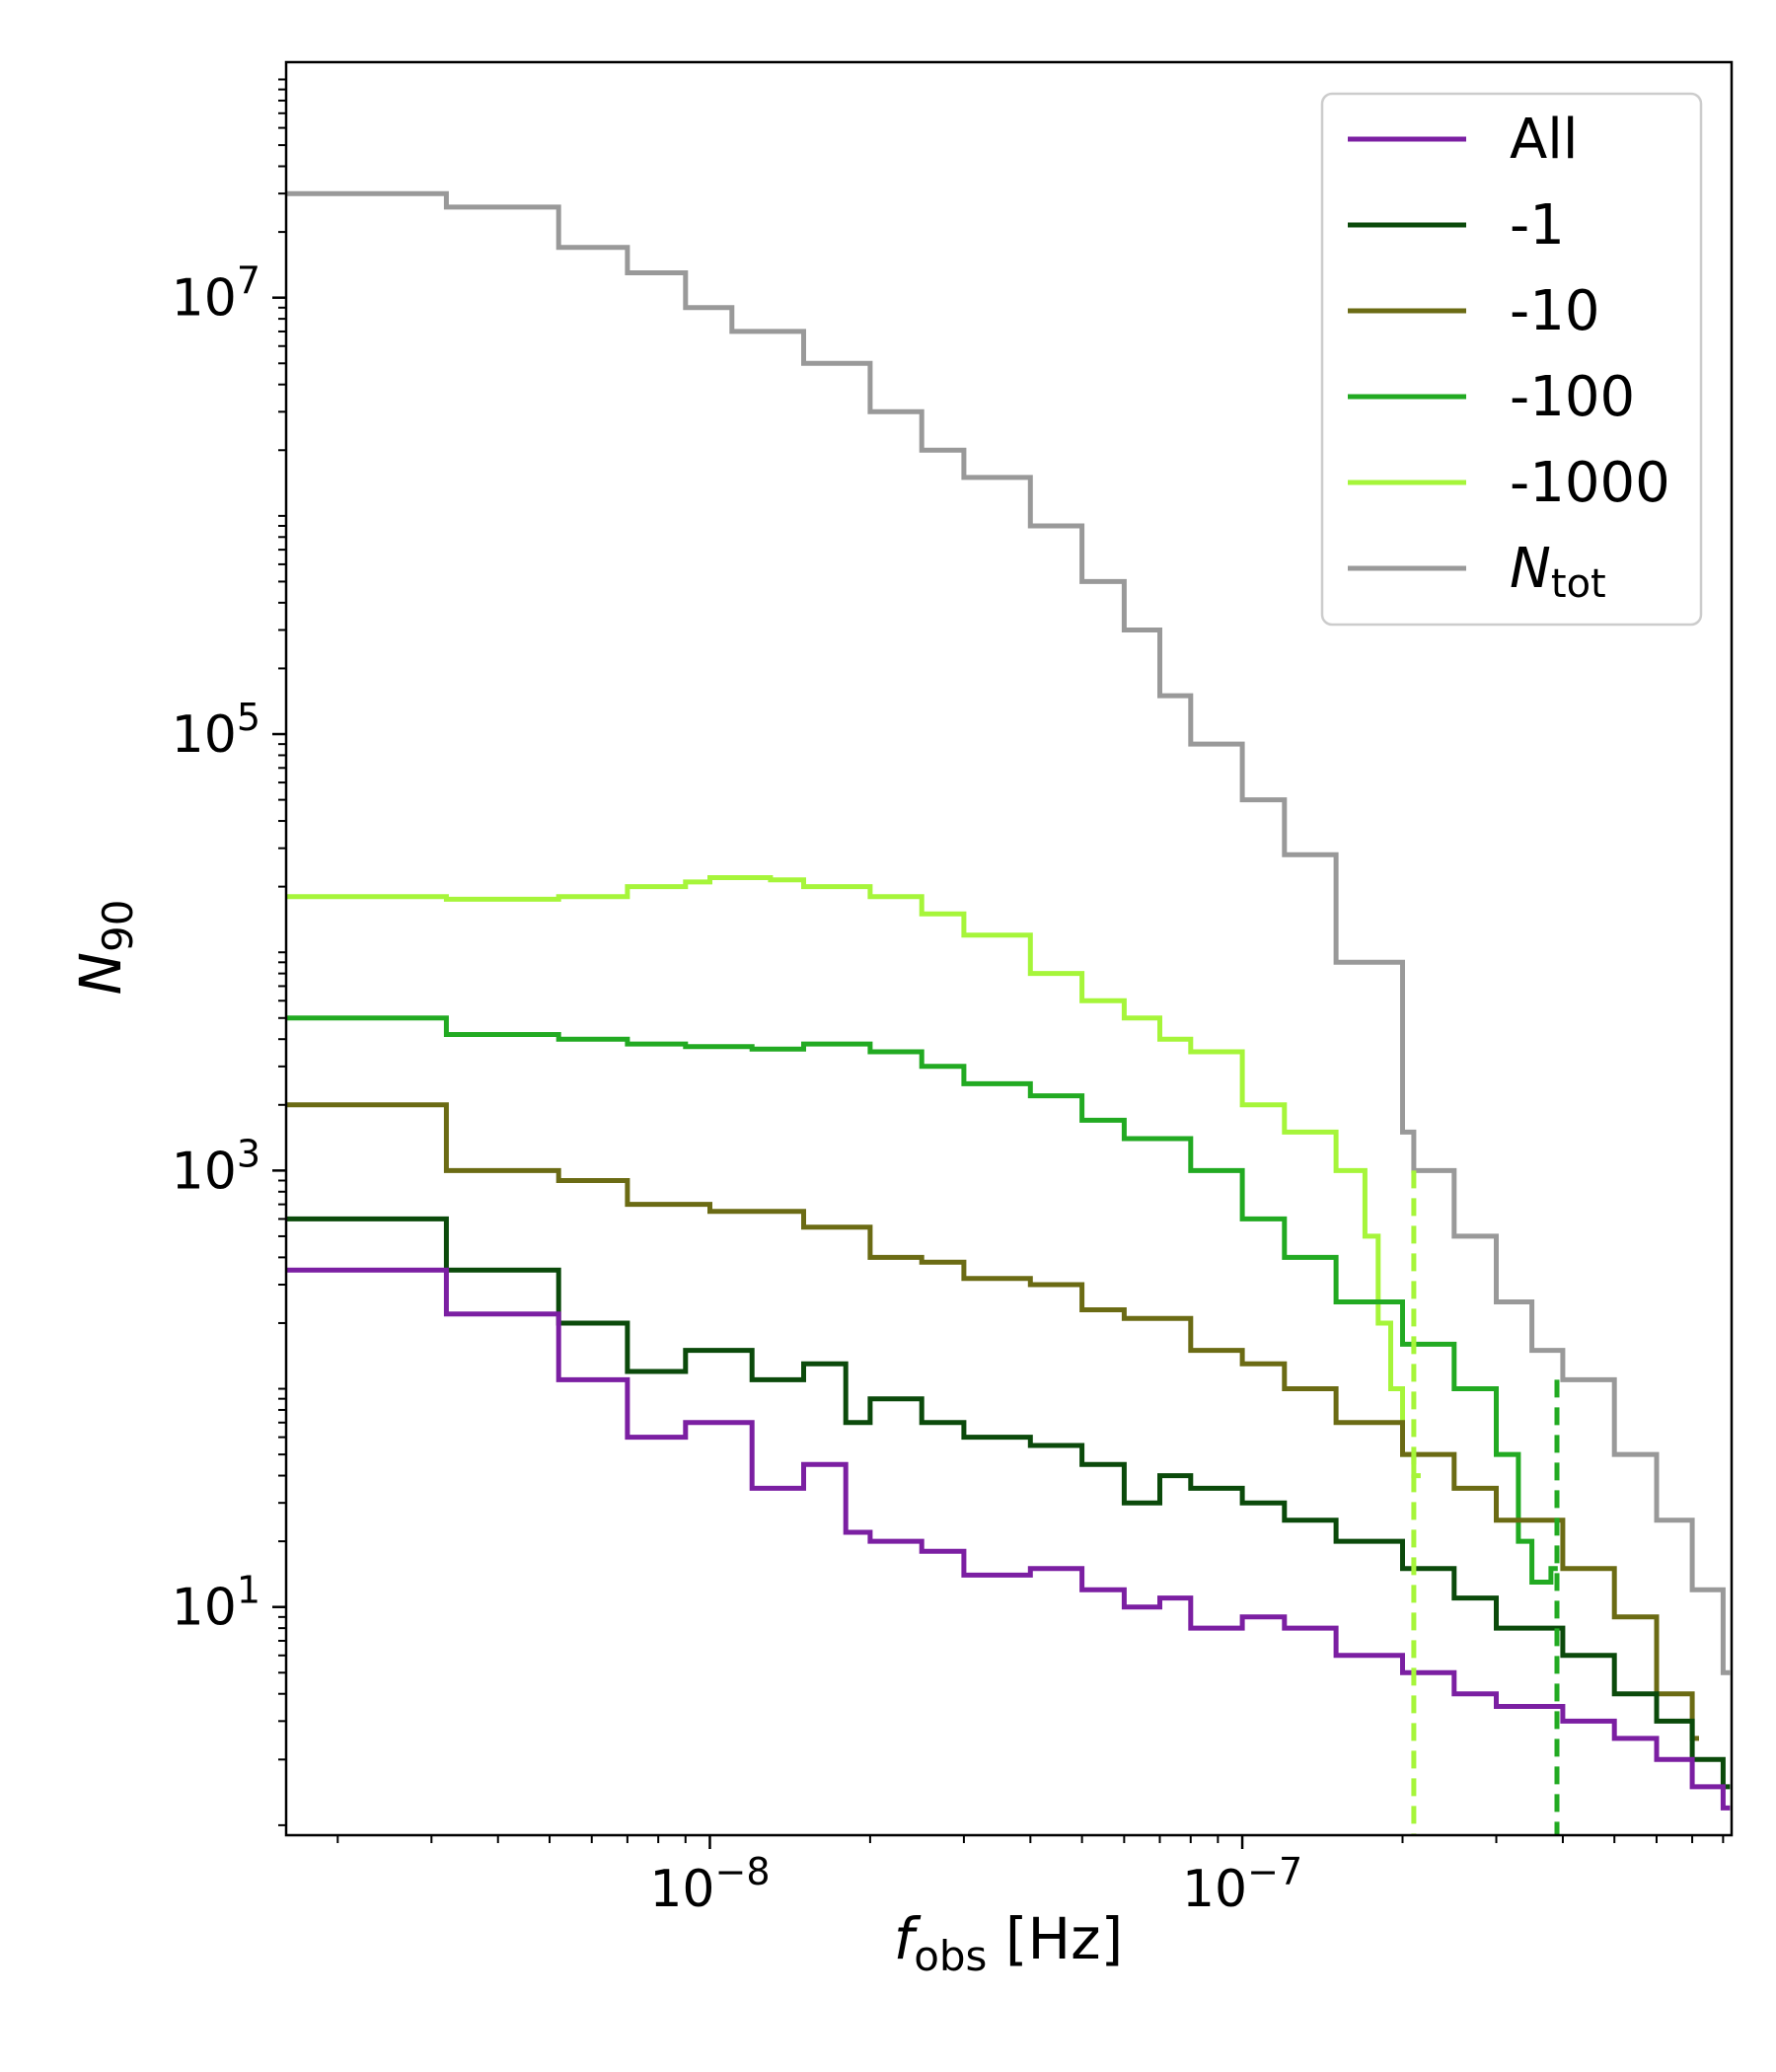 The image size is (1776, 2072). What do you see at coordinates (1055, 1939) in the screenshot?
I see `x-axis-label-unit: [Hz]` at bounding box center [1055, 1939].